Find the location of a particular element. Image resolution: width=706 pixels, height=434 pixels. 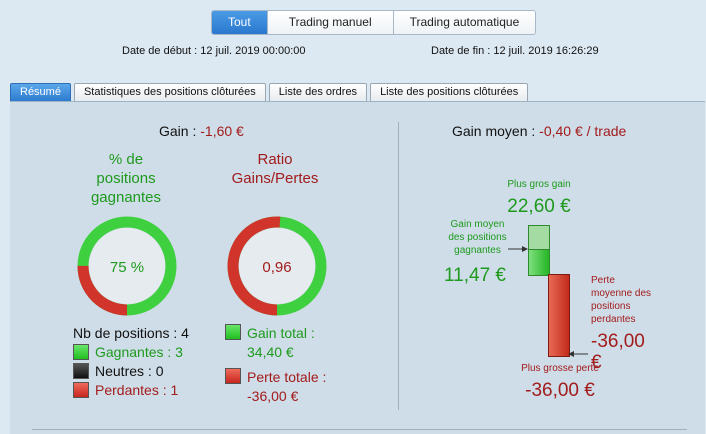

ratio-title-line2: Gains/Pertes is located at coordinates (275, 178).